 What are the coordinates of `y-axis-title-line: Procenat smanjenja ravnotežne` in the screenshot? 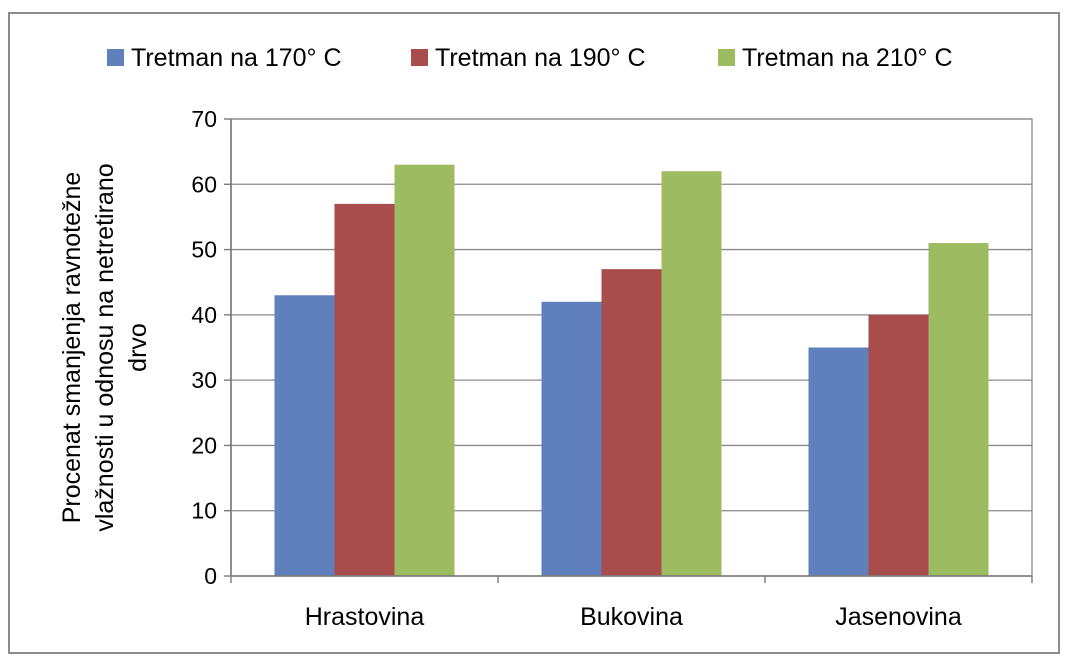 It's located at (72, 348).